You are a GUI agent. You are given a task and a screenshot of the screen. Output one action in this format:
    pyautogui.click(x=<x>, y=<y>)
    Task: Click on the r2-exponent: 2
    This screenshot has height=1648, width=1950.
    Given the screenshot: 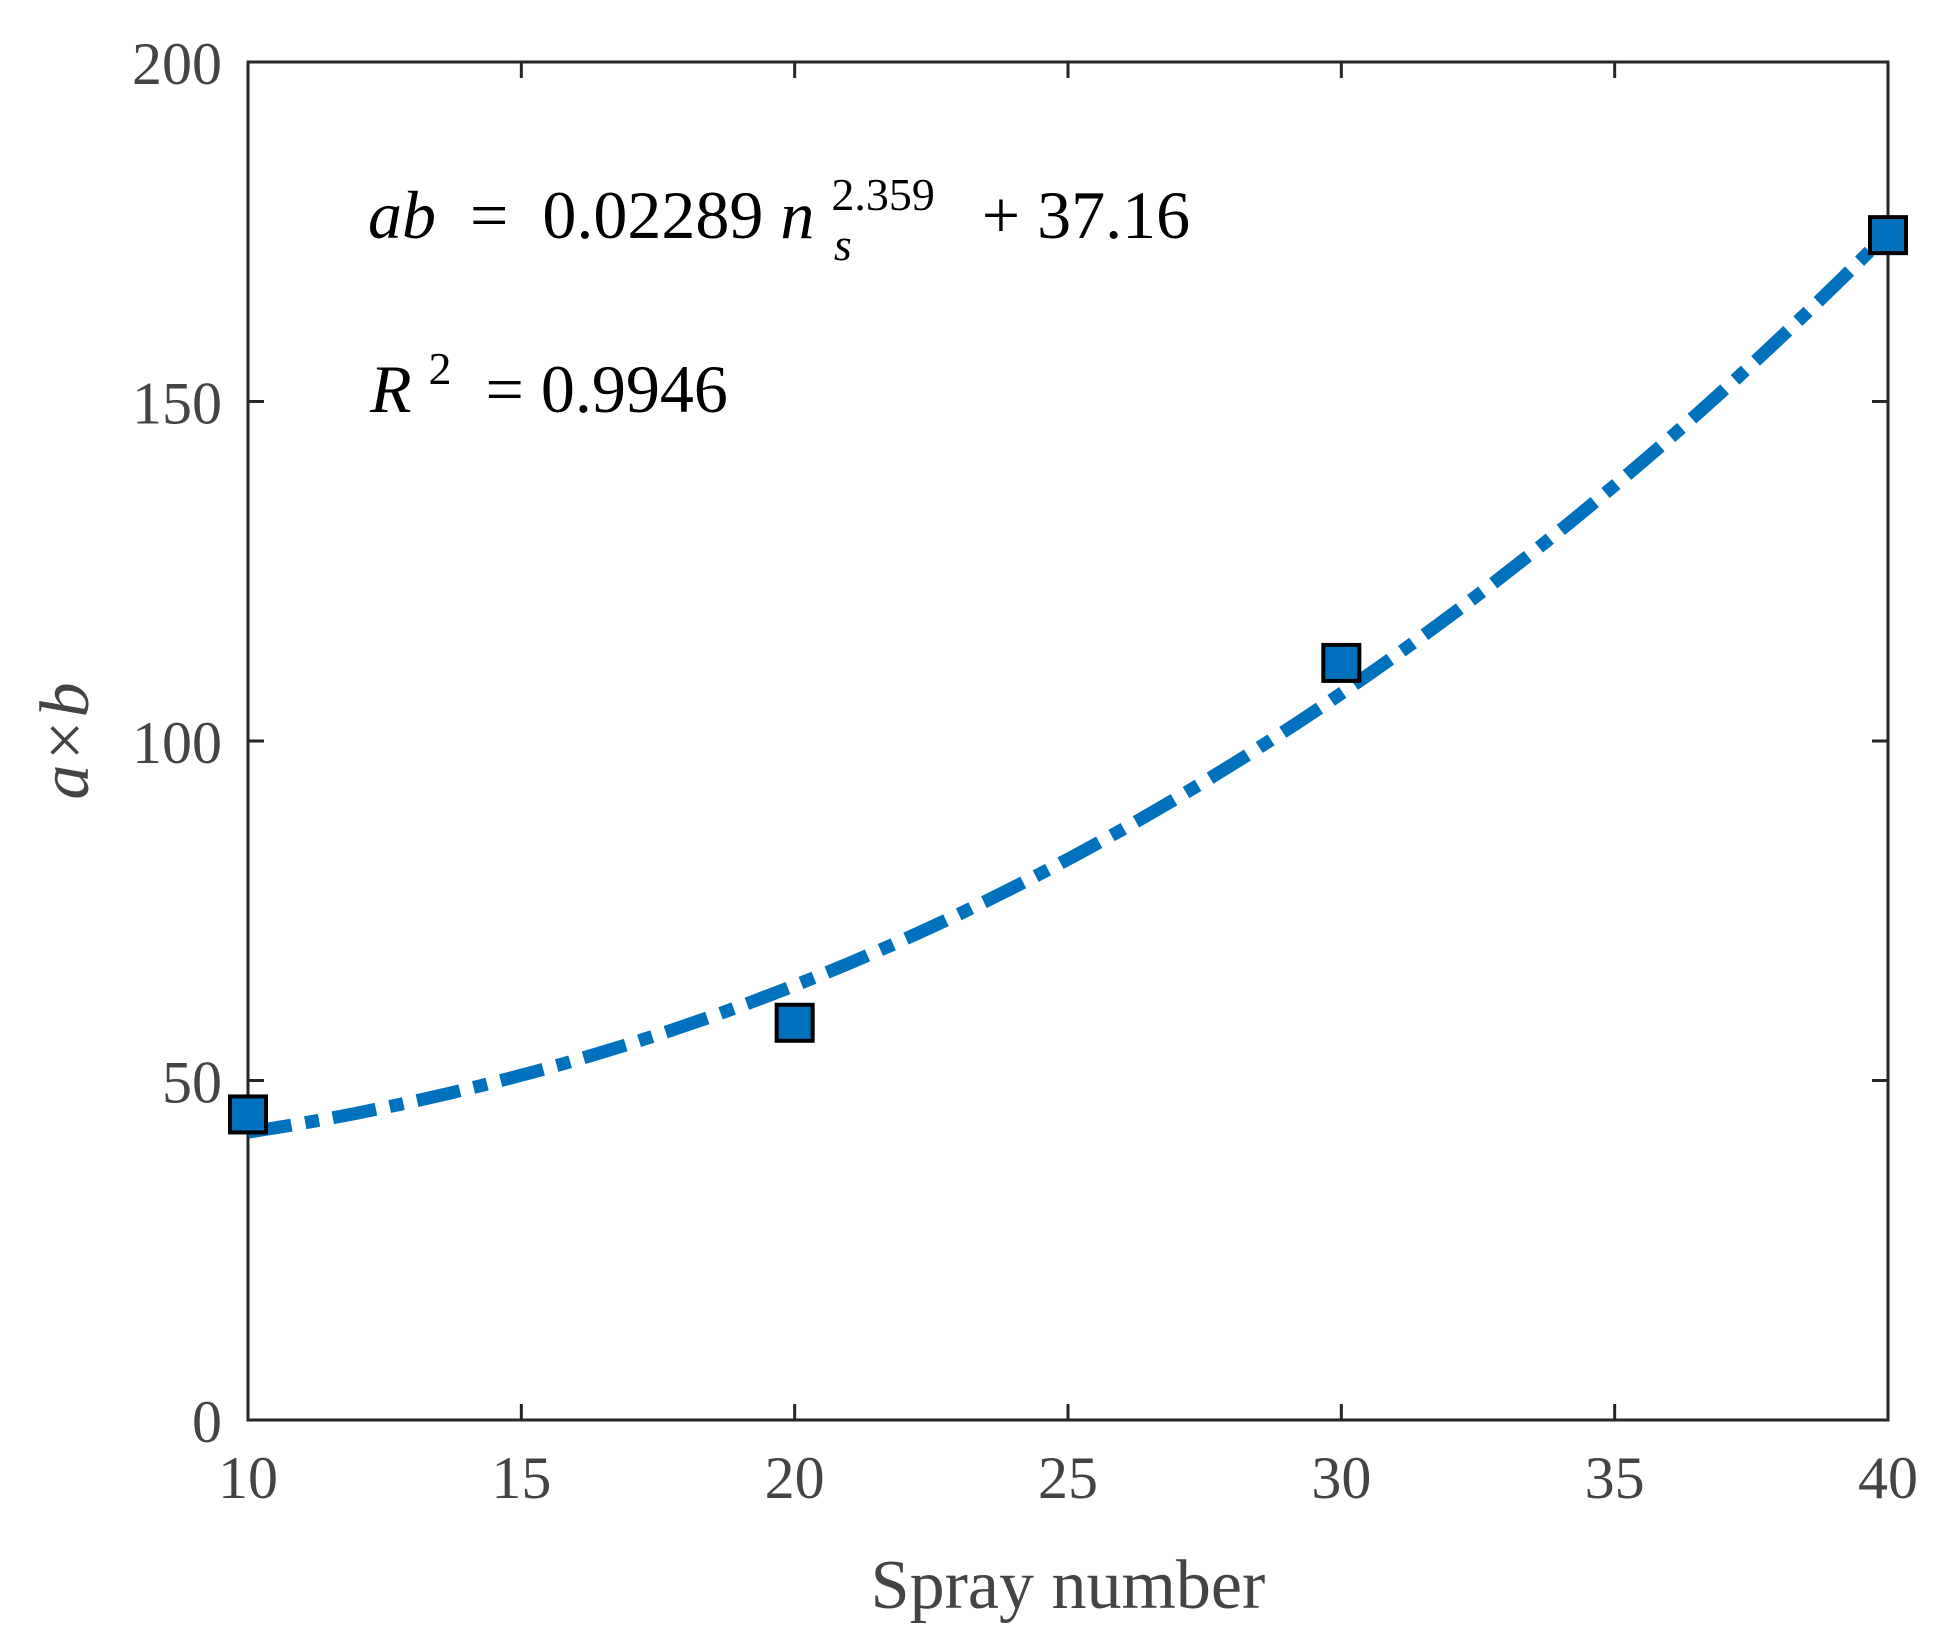 What is the action you would take?
    pyautogui.click(x=440, y=368)
    